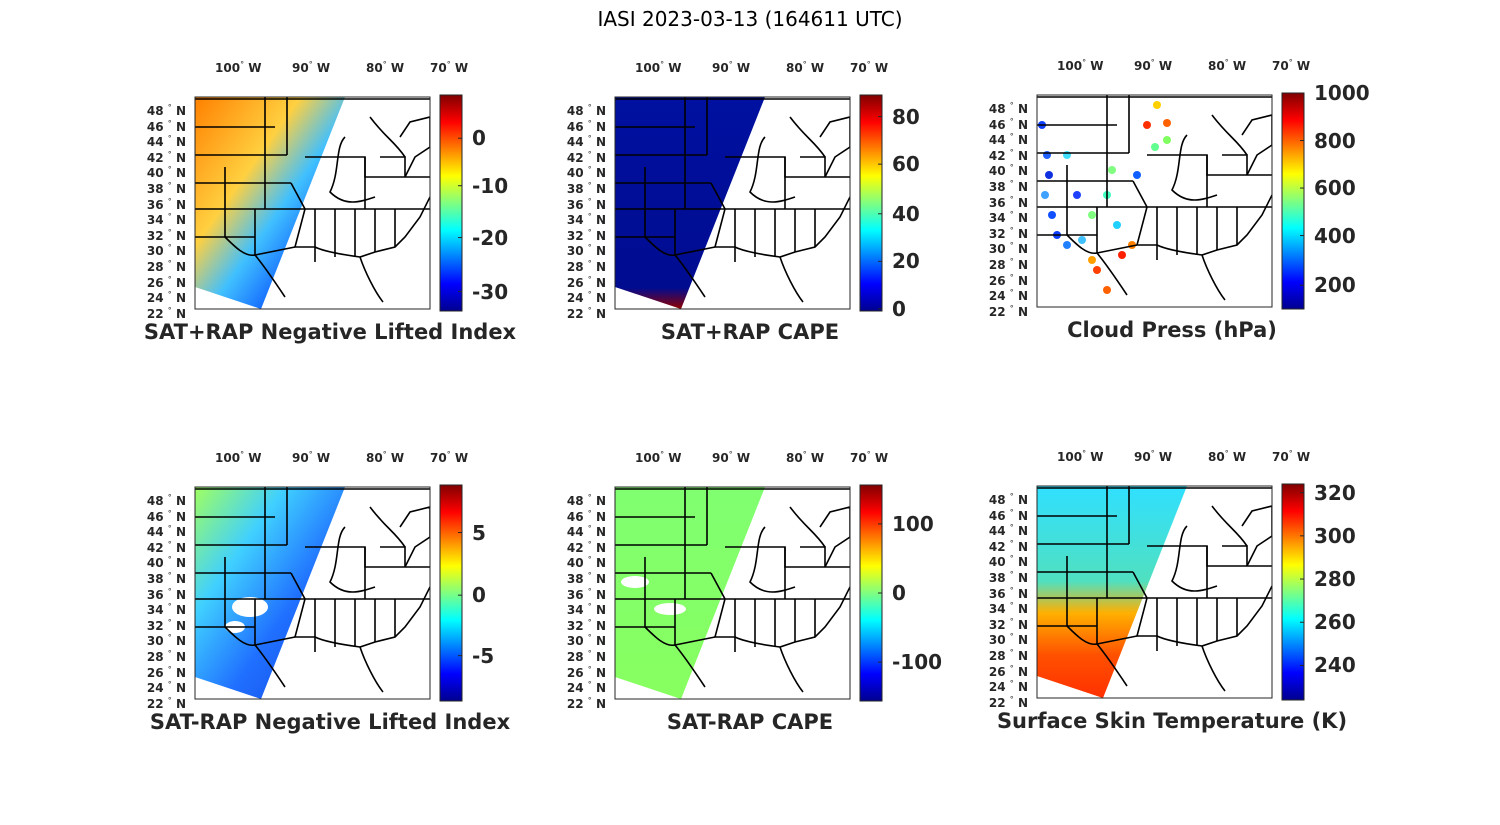 The width and height of the screenshot is (1500, 825). Describe the element at coordinates (1335, 492) in the screenshot. I see `colorbar-tick-label: 320` at that location.